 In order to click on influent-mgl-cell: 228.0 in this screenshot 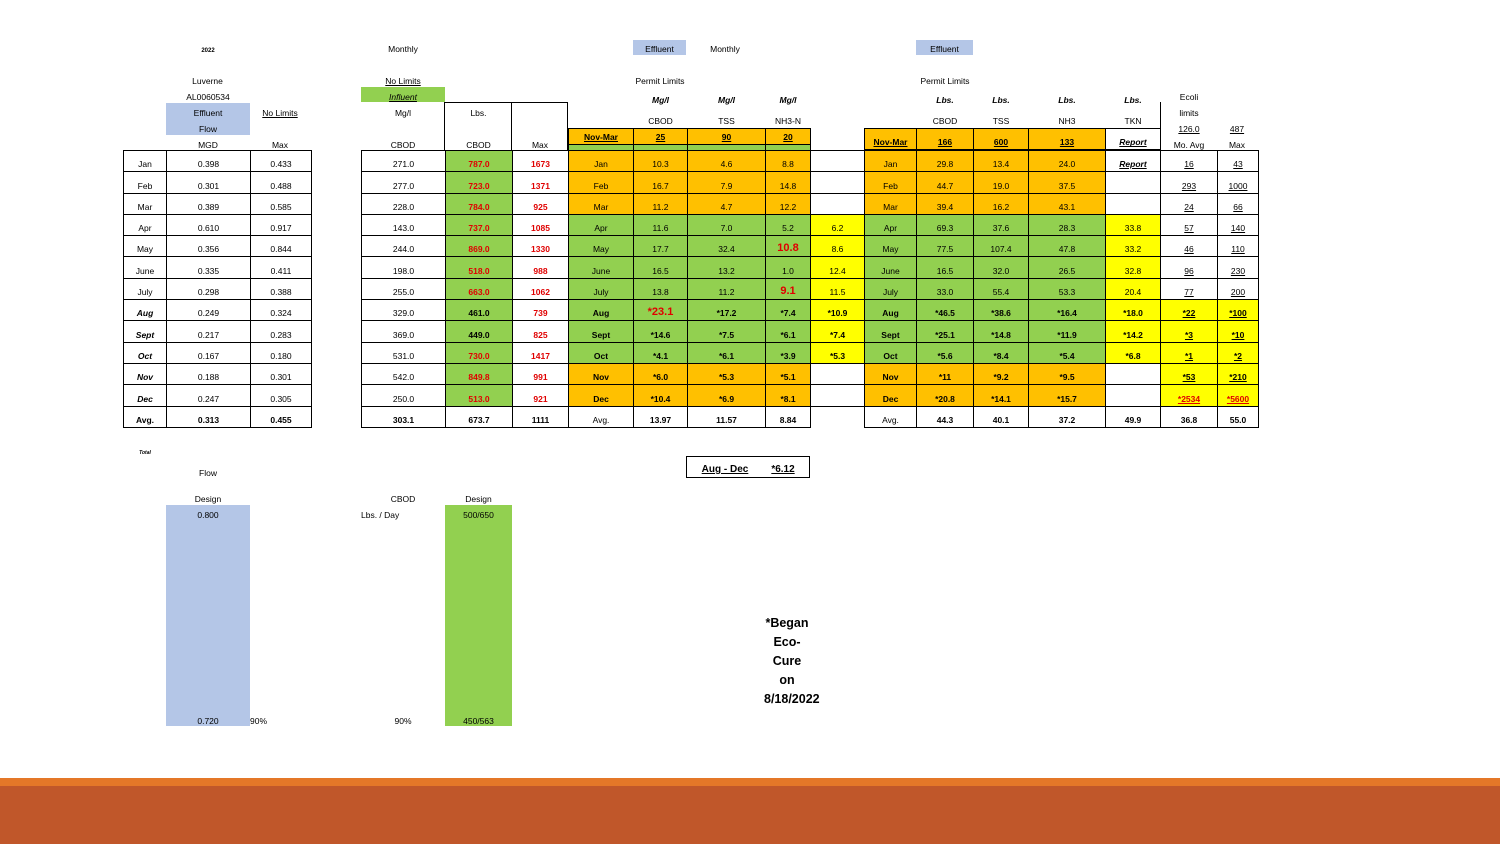, I will do `click(403, 203)`.